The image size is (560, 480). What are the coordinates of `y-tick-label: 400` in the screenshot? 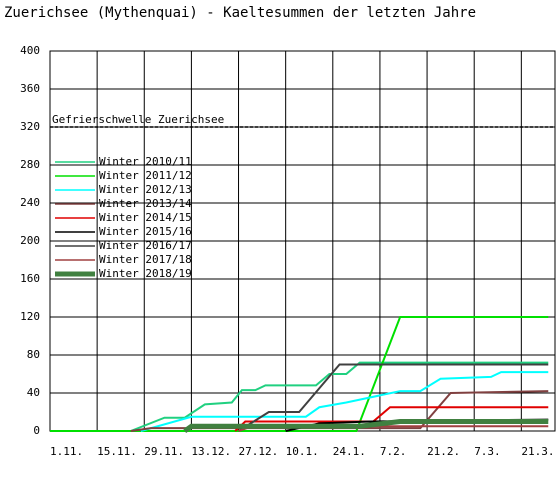 It's located at (30, 50).